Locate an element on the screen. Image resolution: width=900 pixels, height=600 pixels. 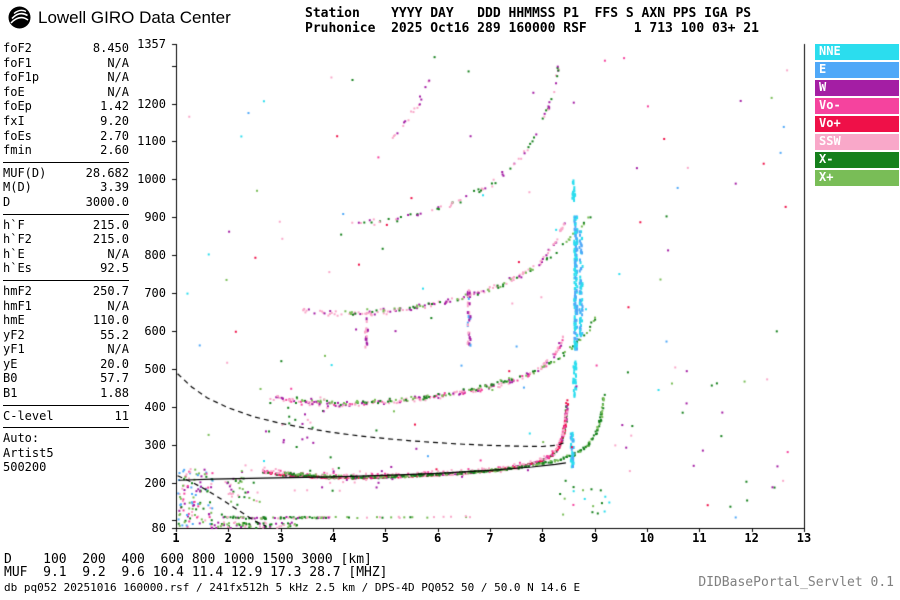
parameter-row: Artist5 is located at coordinates (66, 453).